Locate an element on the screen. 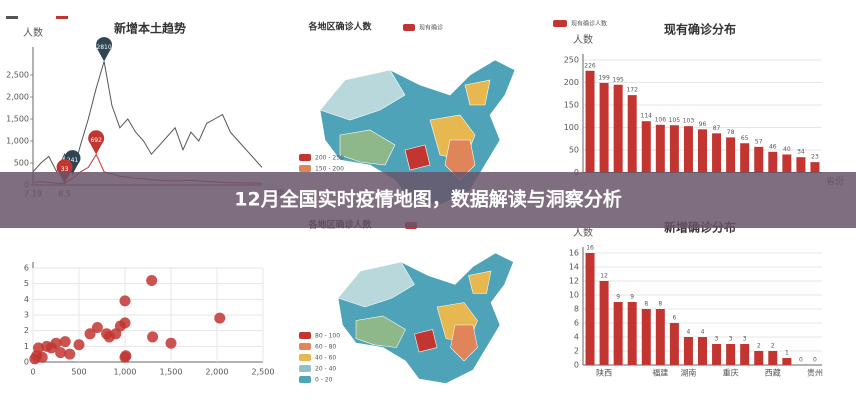 The image size is (856, 400). banner-band is located at coordinates (428, 200).